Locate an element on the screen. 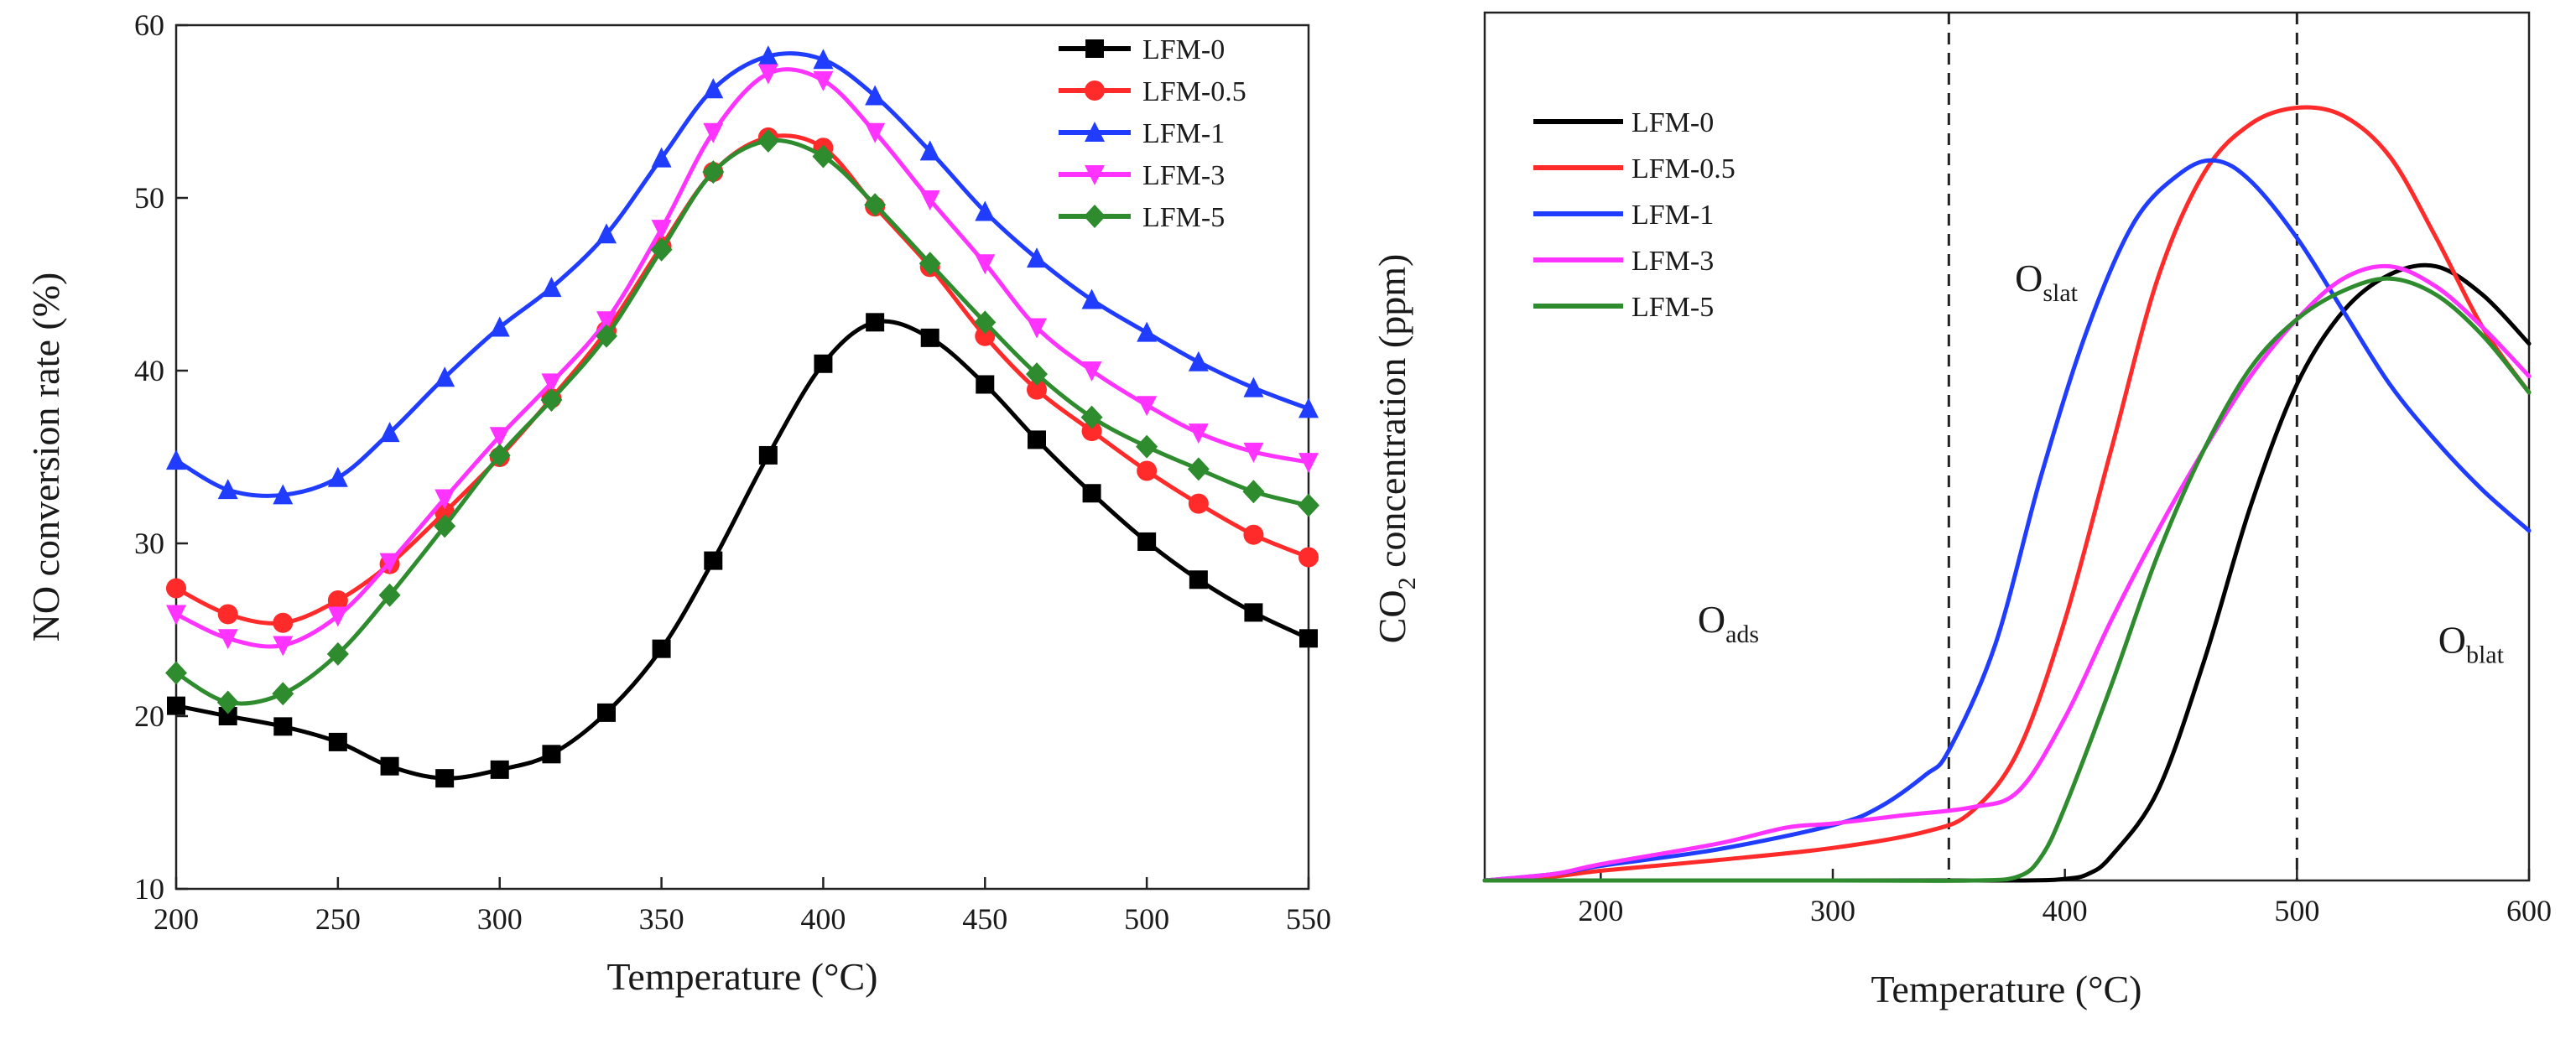 The height and width of the screenshot is (1044, 2576). y-tick-label: 50 is located at coordinates (149, 198).